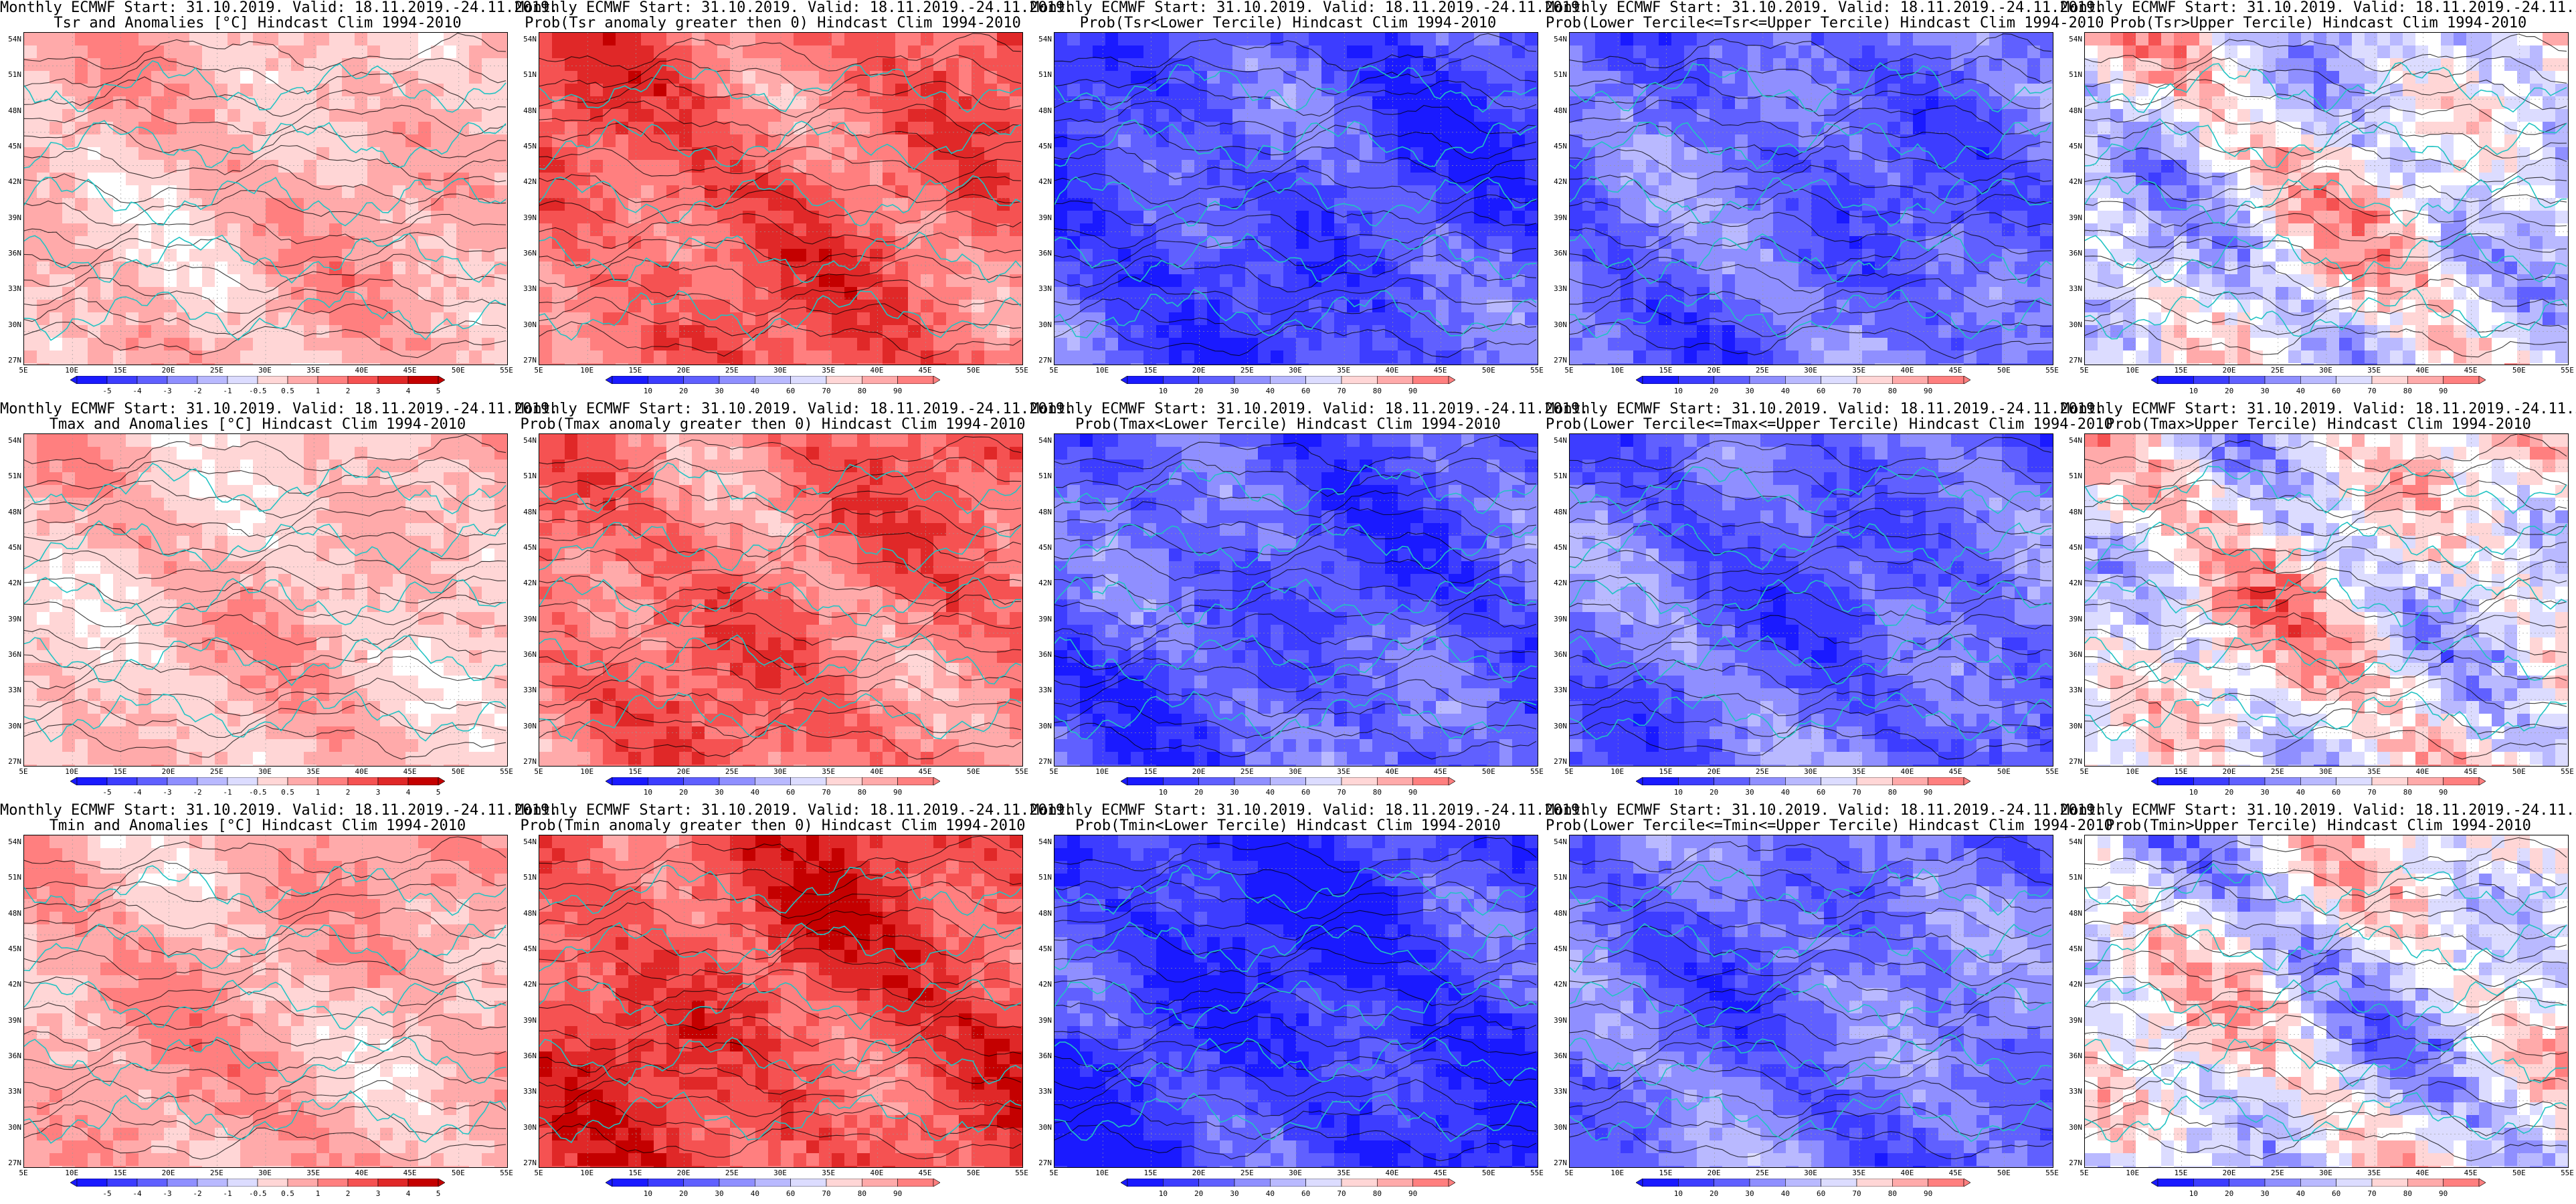 The image size is (2576, 1204). I want to click on contour-line, so click(780, 250).